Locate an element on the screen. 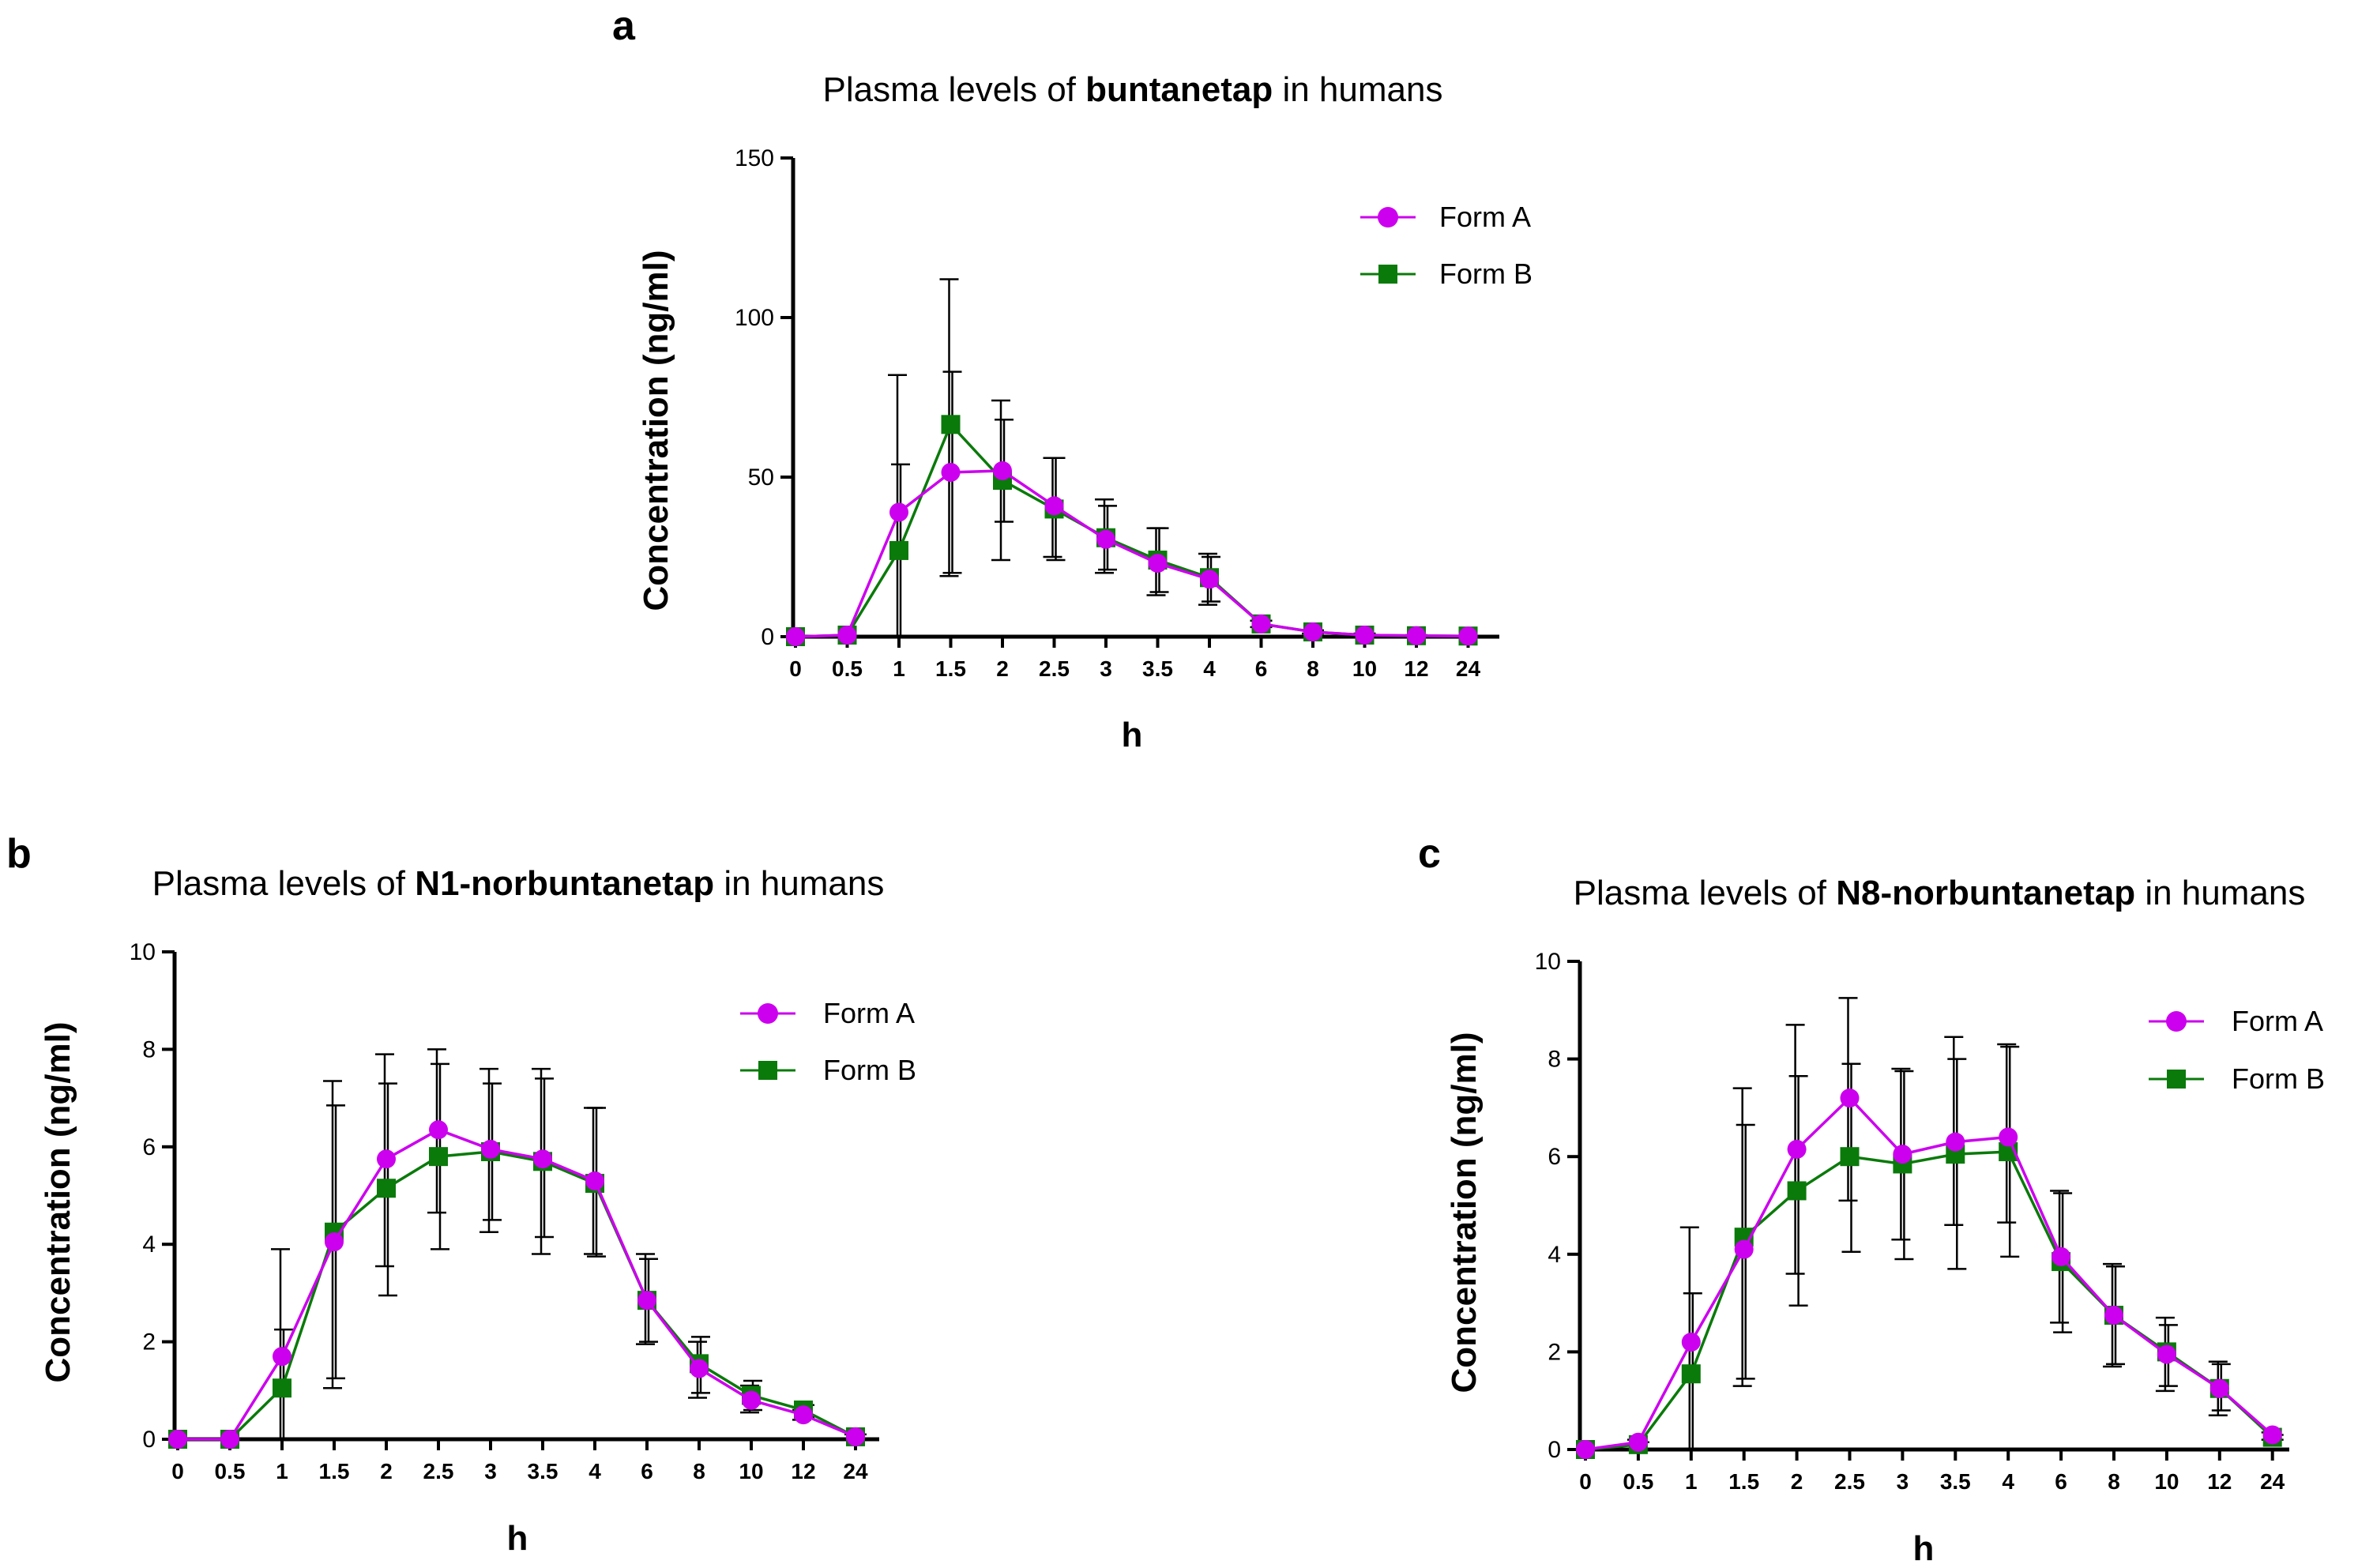  panel-c-series is located at coordinates (1930, 1228).